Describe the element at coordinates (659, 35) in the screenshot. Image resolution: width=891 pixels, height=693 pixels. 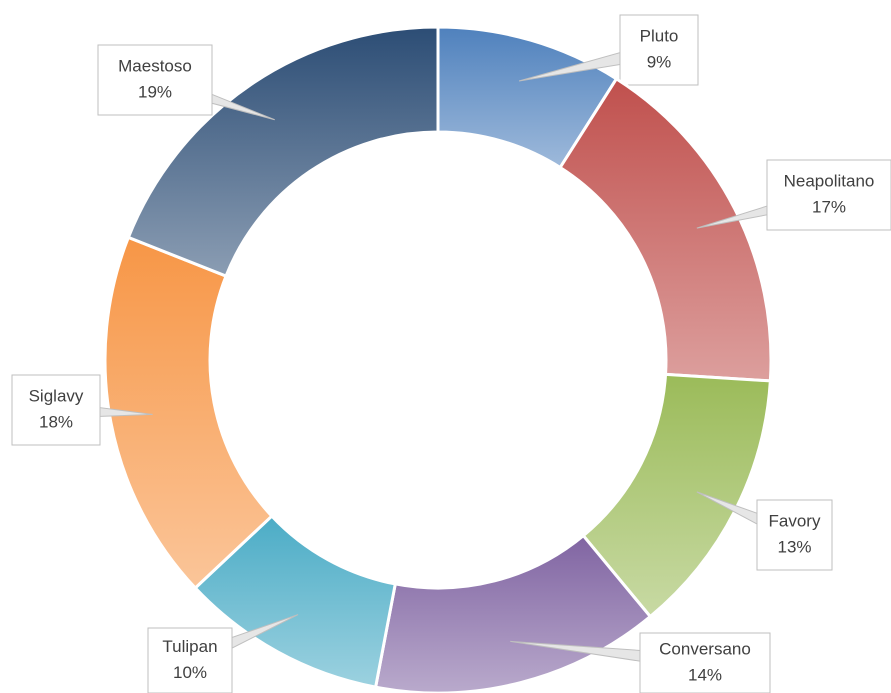
I see `slice-label: Pluto` at that location.